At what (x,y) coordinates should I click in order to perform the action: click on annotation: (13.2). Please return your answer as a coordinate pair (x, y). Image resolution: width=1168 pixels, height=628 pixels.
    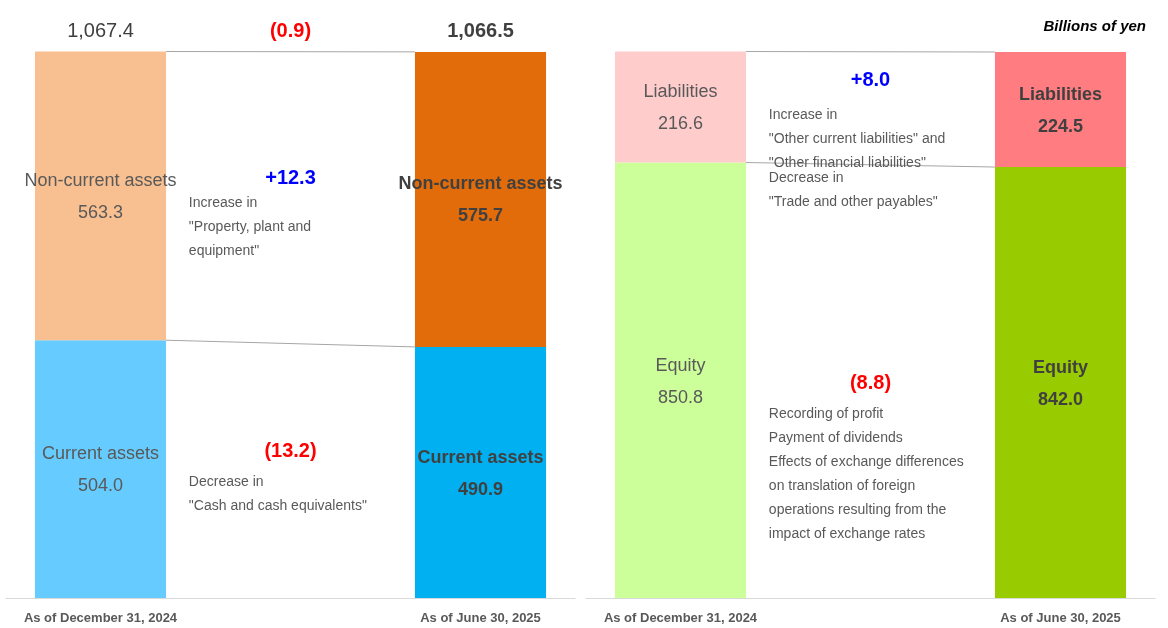
    Looking at the image, I should click on (290, 449).